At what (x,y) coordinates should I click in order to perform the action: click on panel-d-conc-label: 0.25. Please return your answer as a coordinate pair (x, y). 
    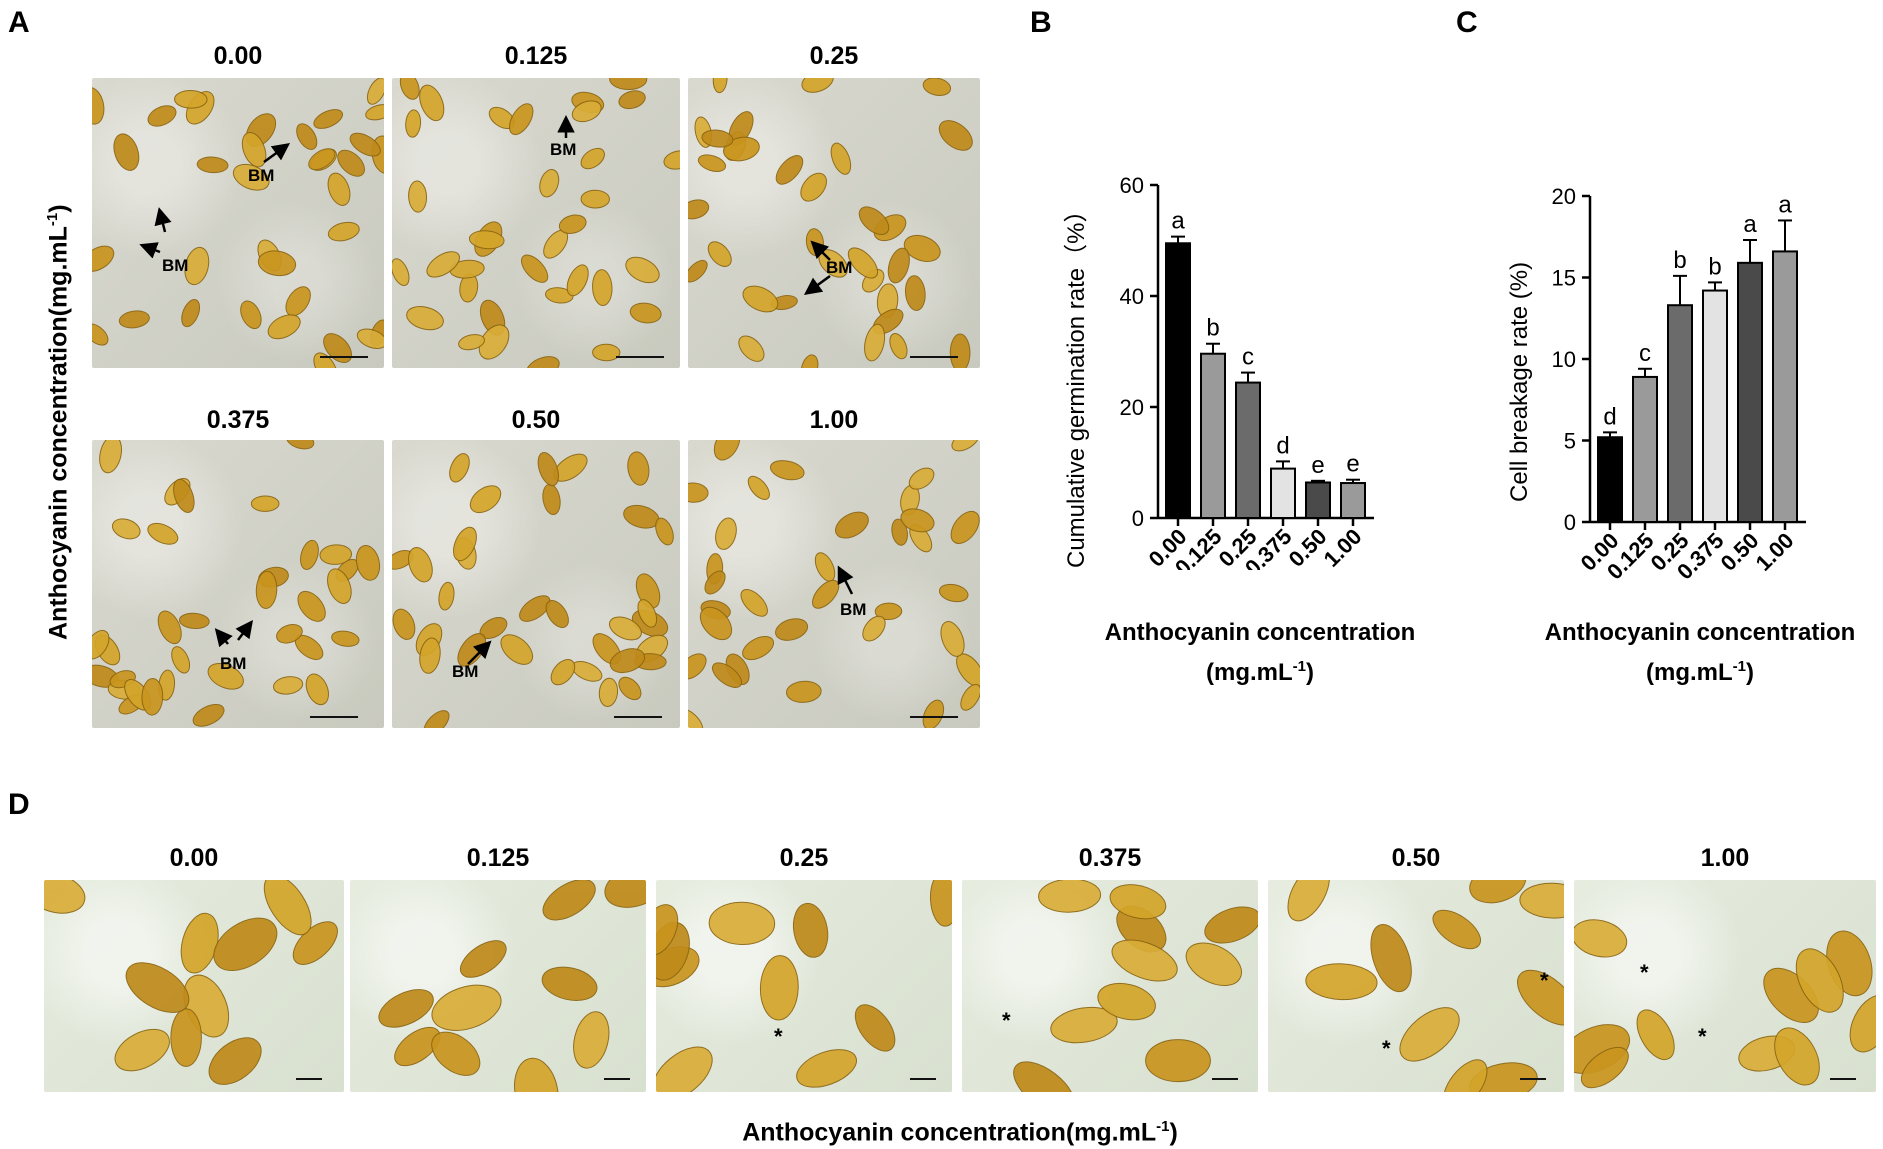
    Looking at the image, I should click on (804, 858).